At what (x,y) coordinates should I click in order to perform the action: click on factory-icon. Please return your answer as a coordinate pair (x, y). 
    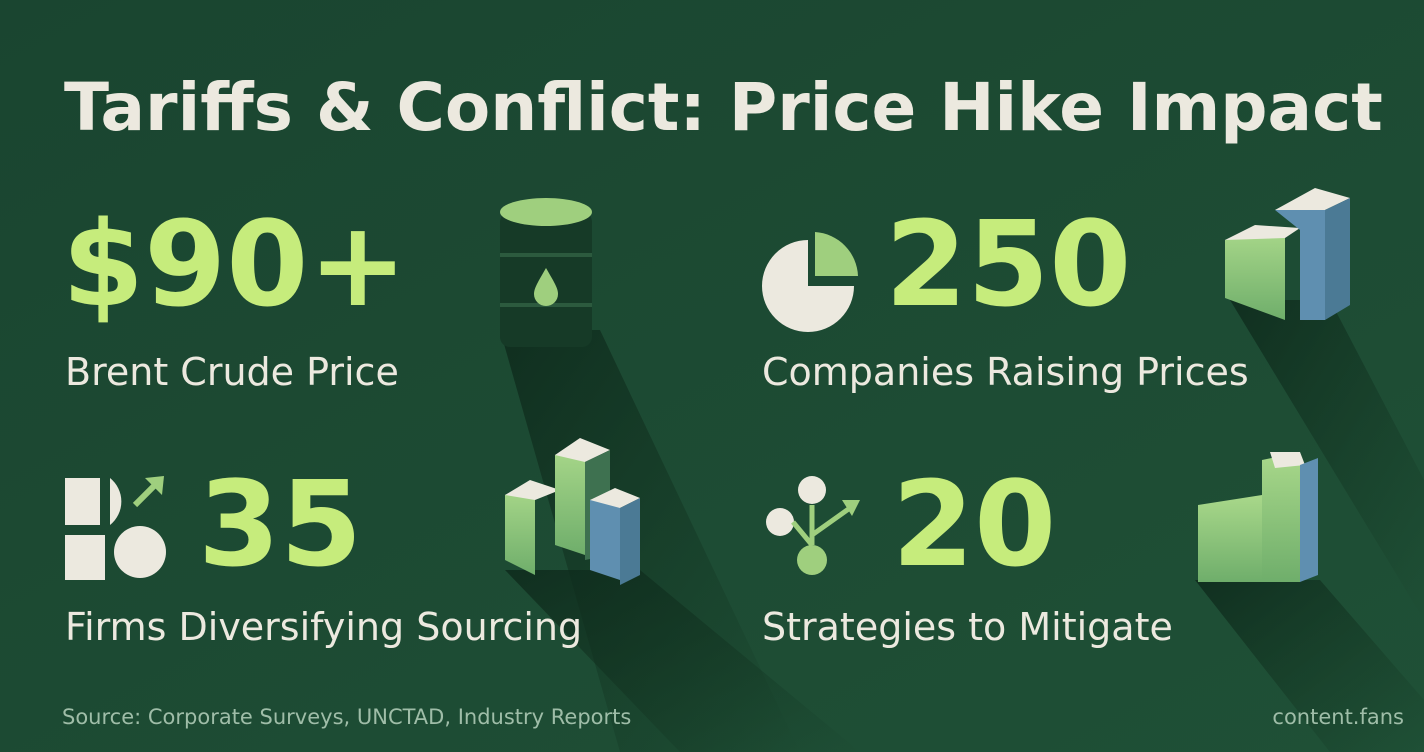
    Looking at the image, I should click on (1258, 517).